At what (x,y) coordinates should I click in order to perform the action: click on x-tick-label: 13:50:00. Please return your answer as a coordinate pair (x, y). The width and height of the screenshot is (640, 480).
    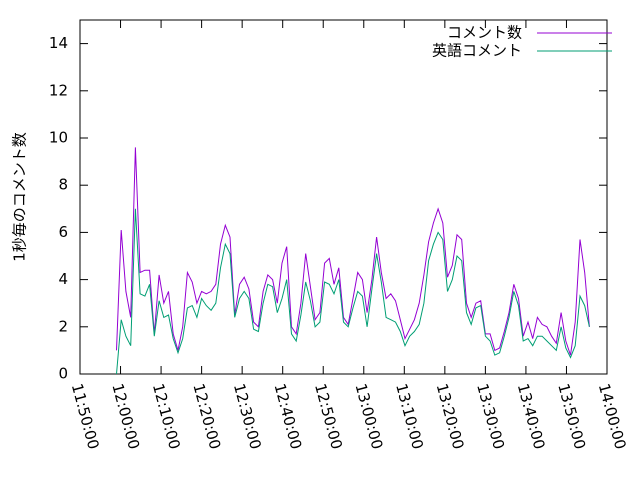
    Looking at the image, I should click on (571, 417).